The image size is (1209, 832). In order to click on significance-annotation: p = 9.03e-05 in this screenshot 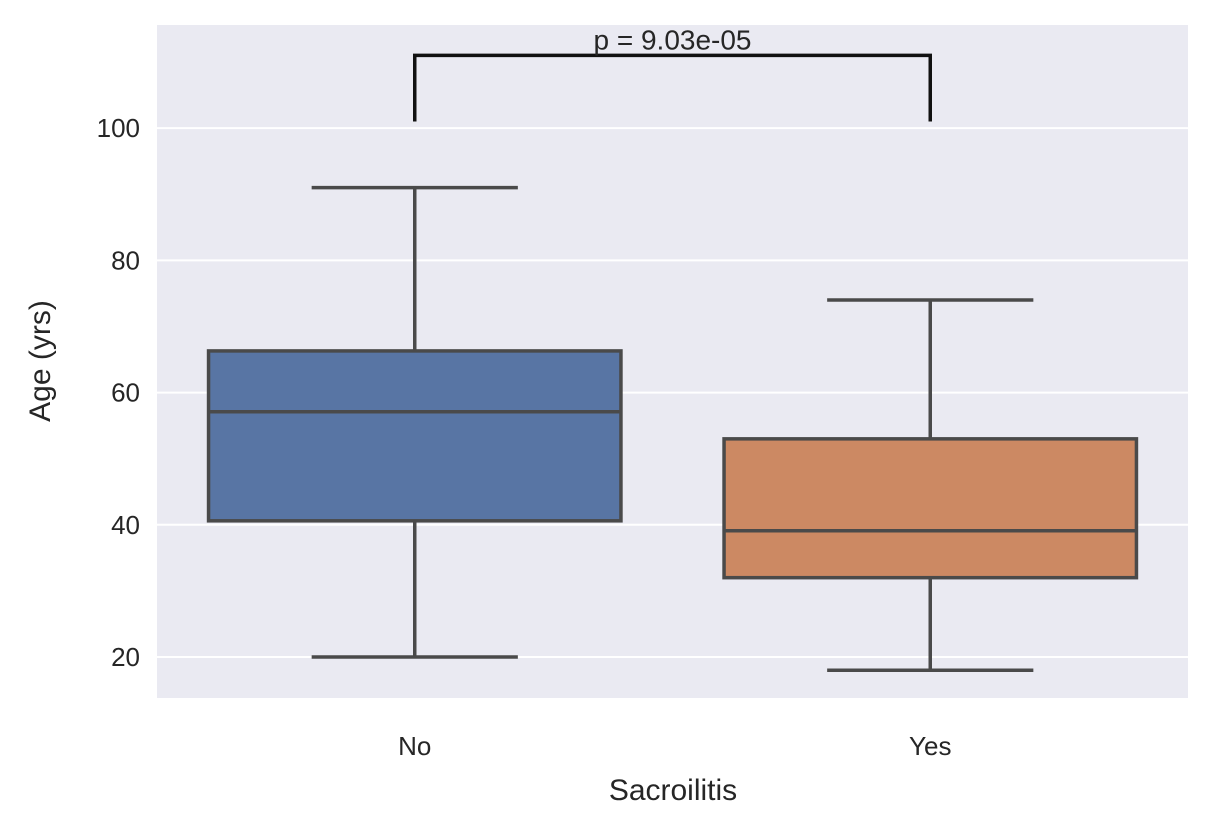, I will do `click(672, 73)`.